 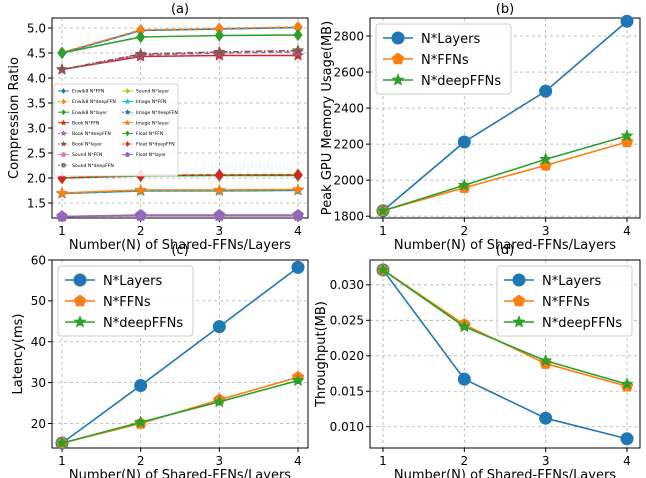 I want to click on y-tick-label: 2600, so click(x=348, y=72).